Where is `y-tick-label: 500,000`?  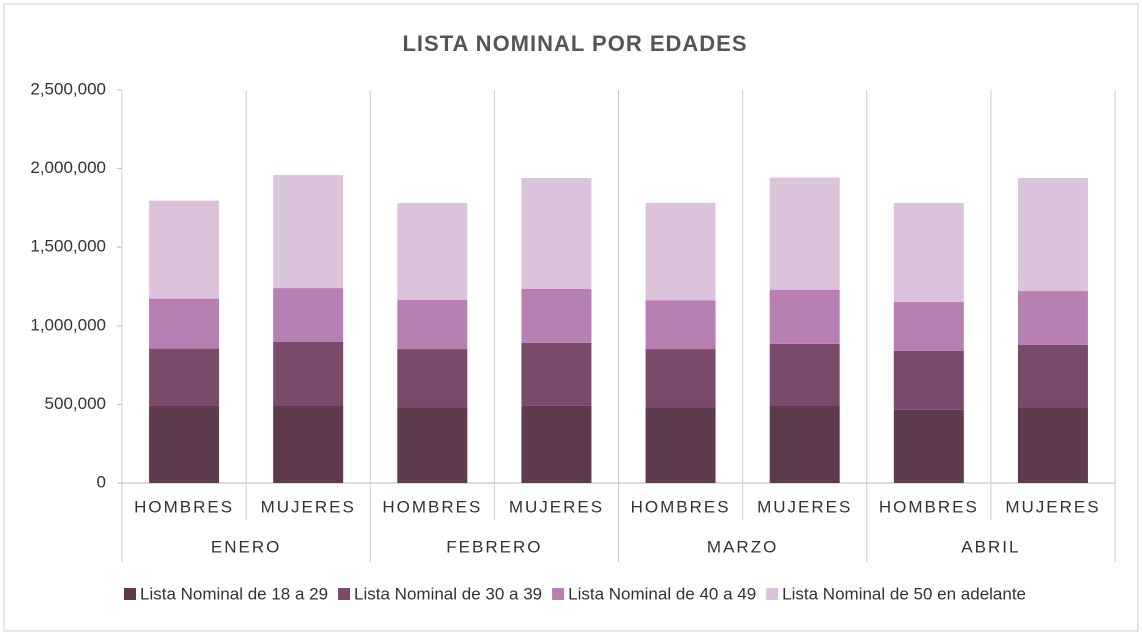 y-tick-label: 500,000 is located at coordinates (75, 403).